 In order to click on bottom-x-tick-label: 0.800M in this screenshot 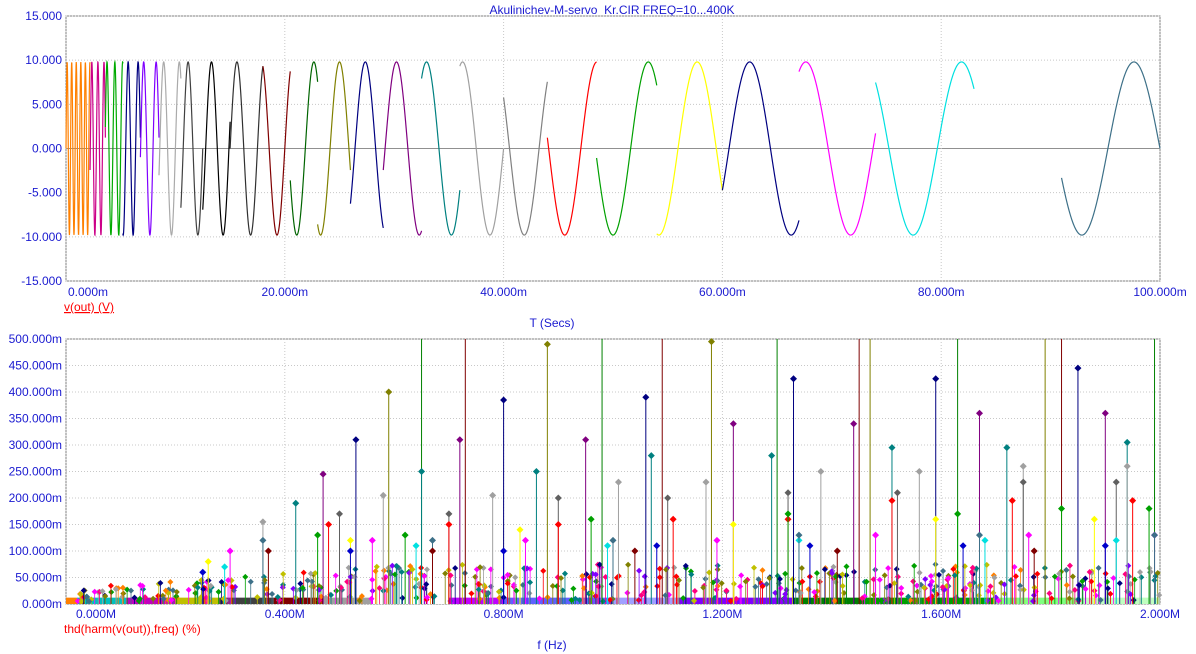, I will do `click(504, 614)`.